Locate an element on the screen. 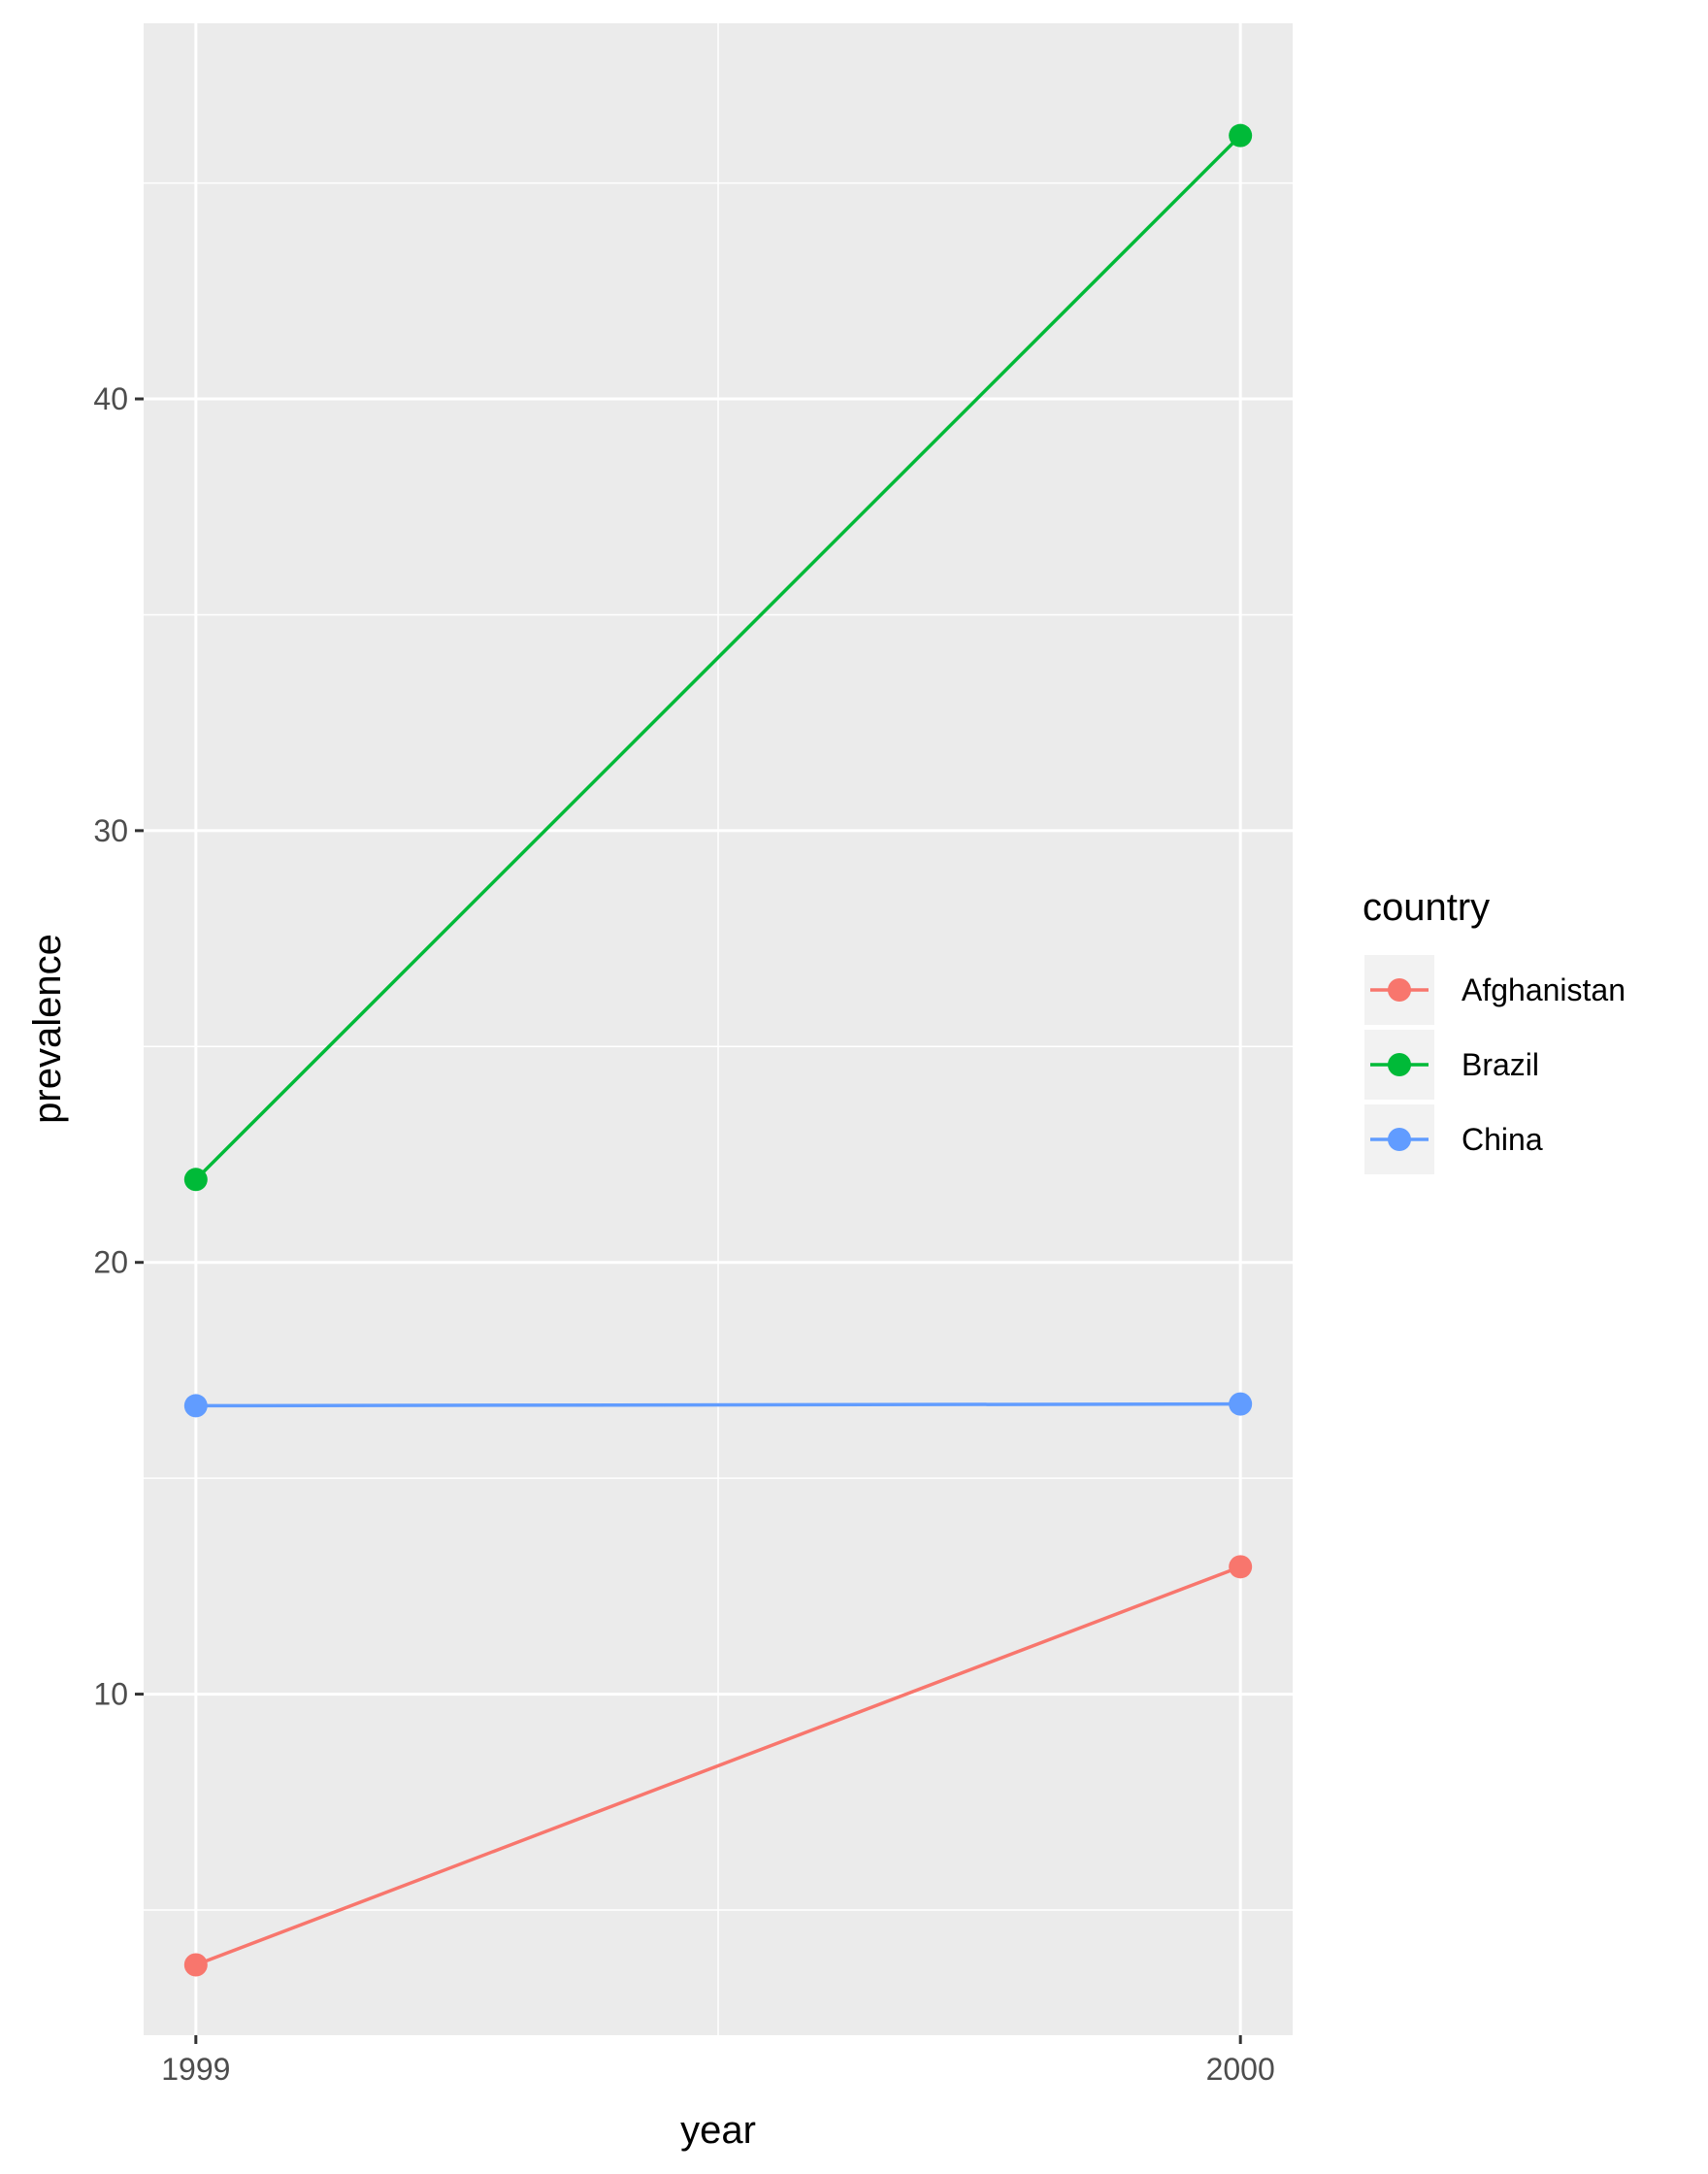  y-tick-label: 30 is located at coordinates (111, 830).